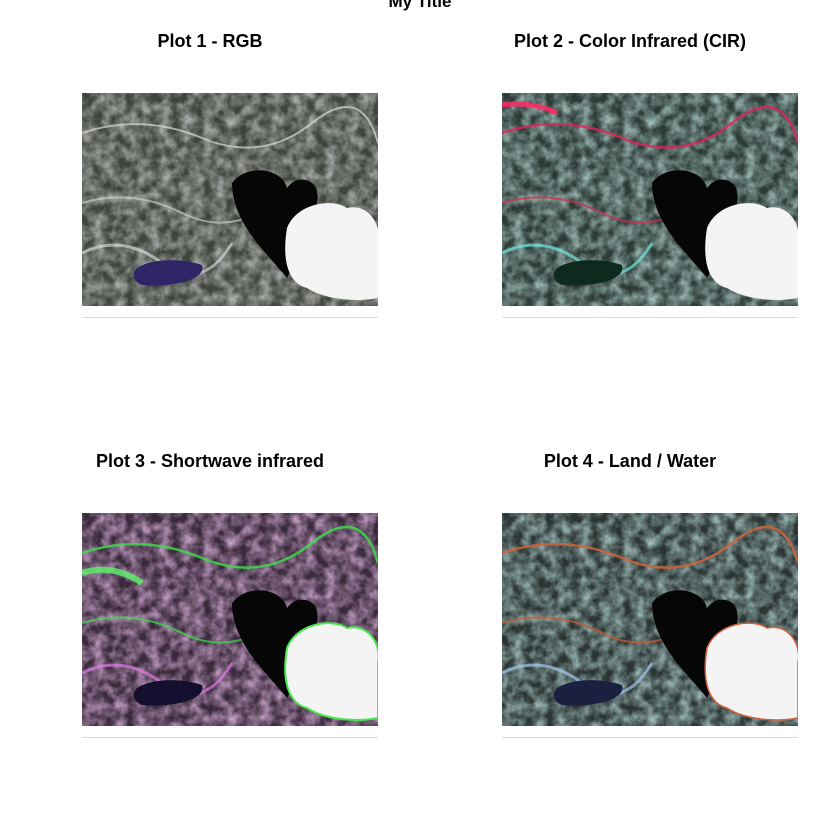 This screenshot has height=840, width=840. What do you see at coordinates (650, 199) in the screenshot?
I see `satellite-image-cir` at bounding box center [650, 199].